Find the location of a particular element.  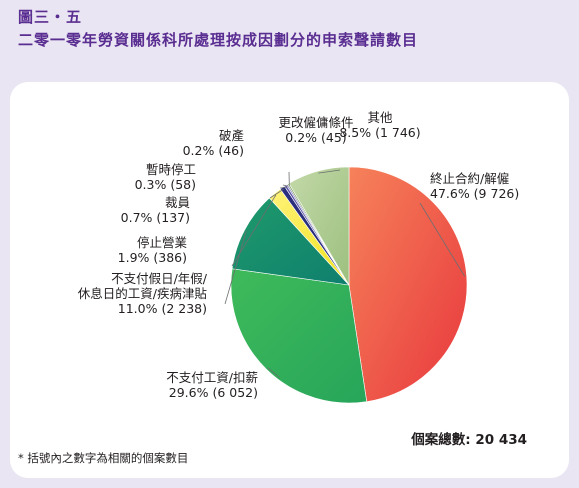

slice-value-label: 0.2% (46) is located at coordinates (213, 150).